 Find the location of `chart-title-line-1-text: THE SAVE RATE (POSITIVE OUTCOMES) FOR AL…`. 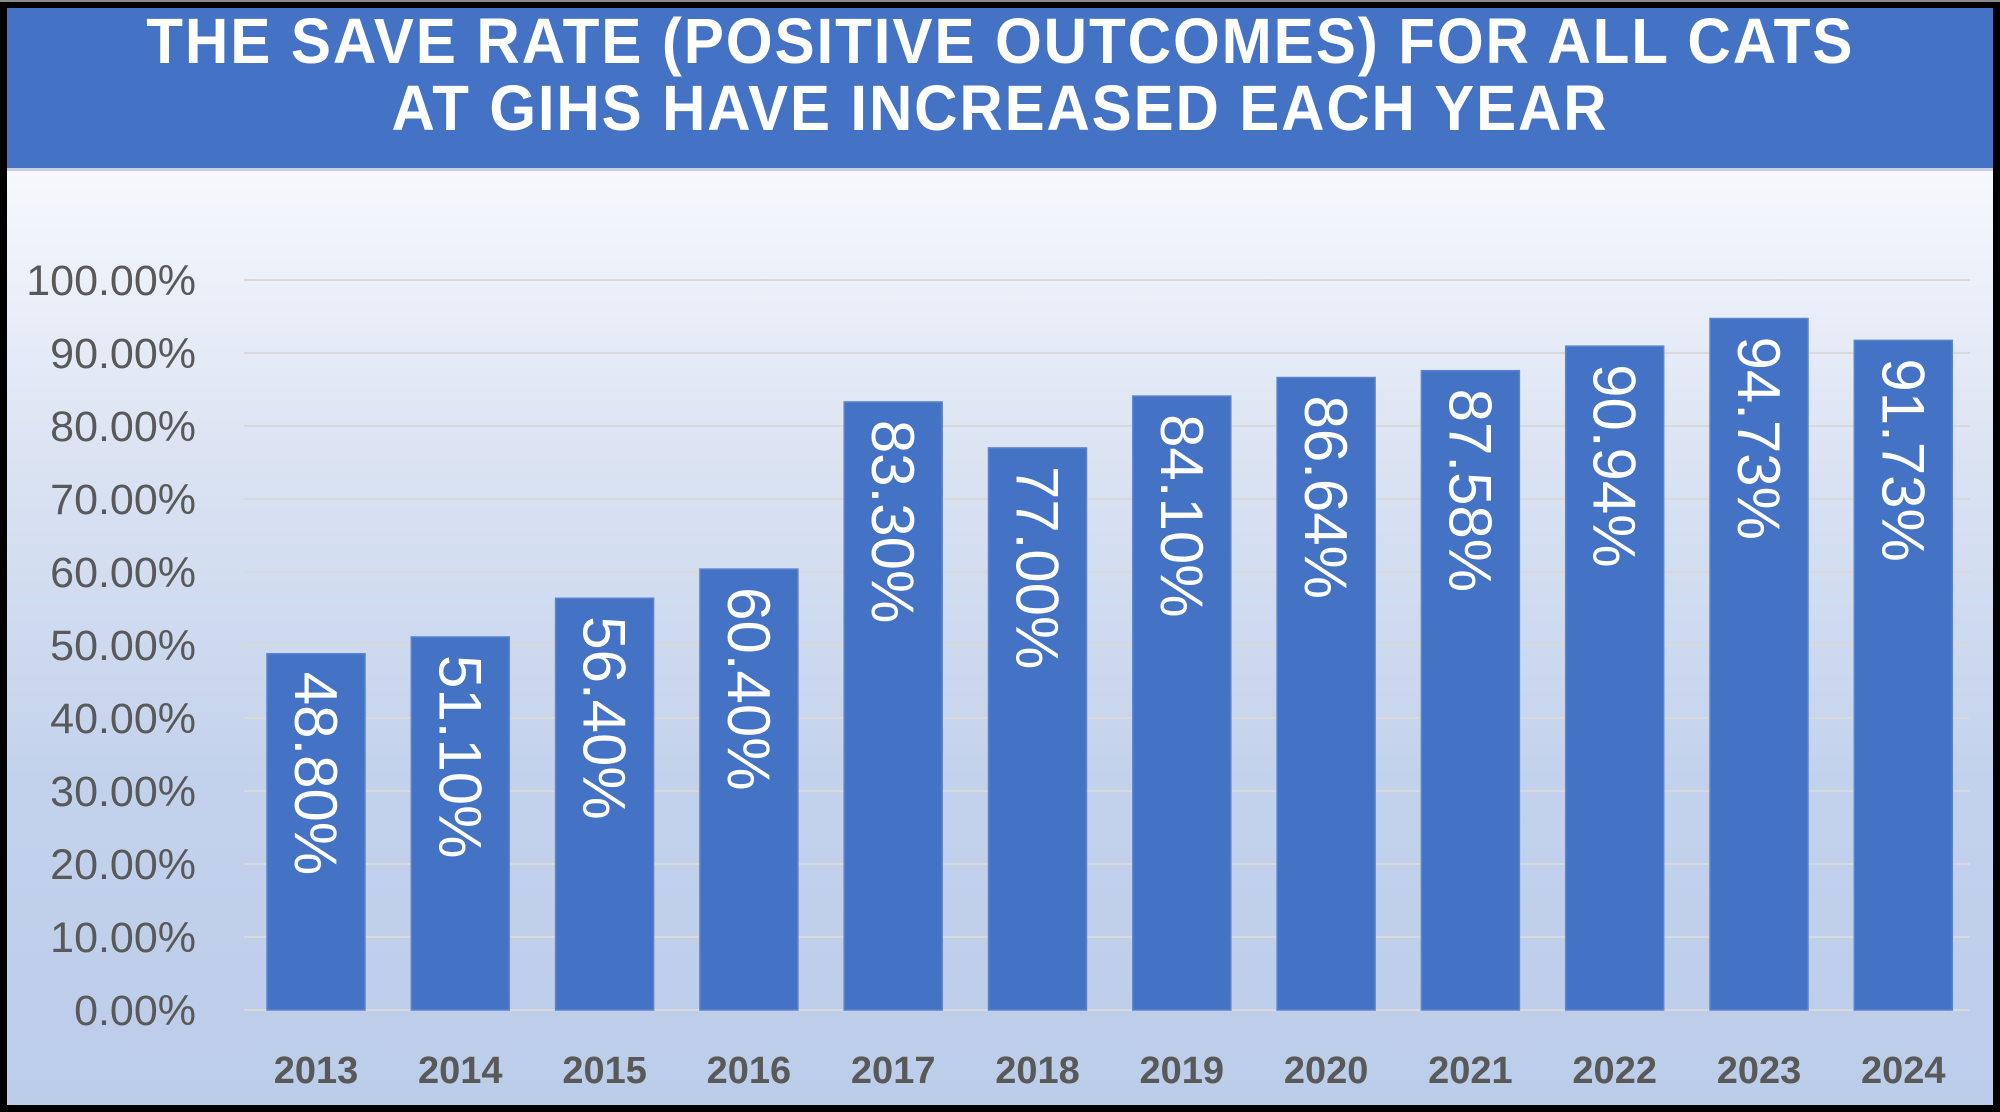

chart-title-line-1-text: THE SAVE RATE (POSITIVE OUTCOMES) FOR AL… is located at coordinates (1000, 42).